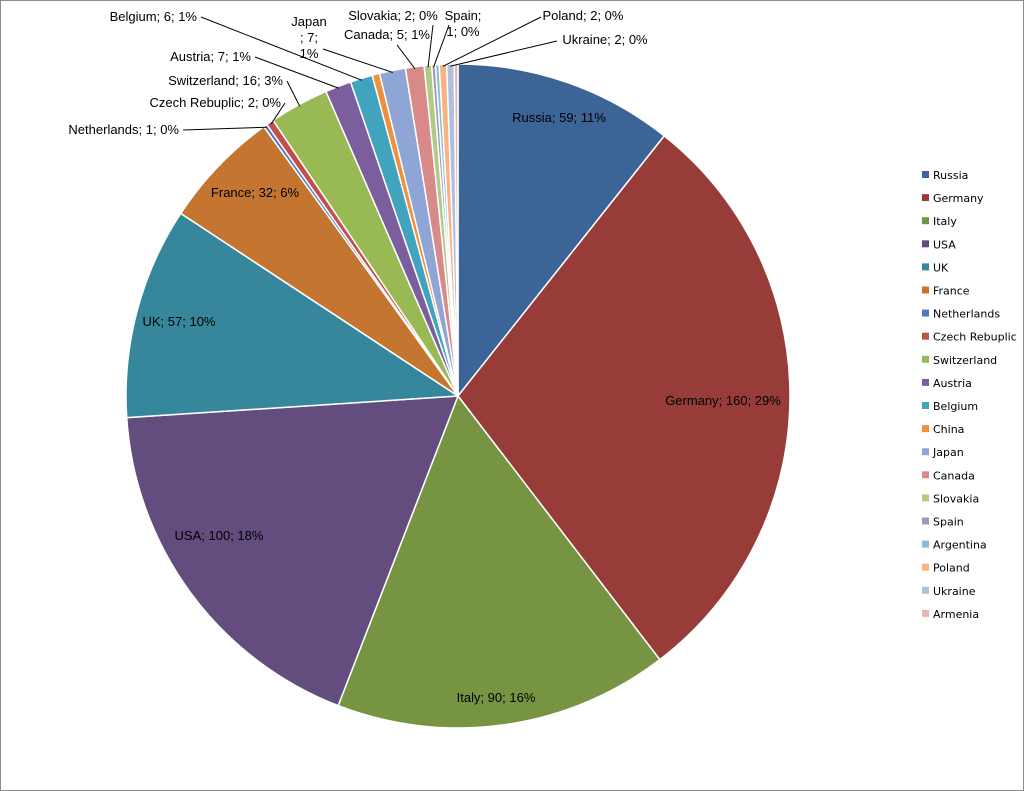 This screenshot has height=791, width=1024. Describe the element at coordinates (504, 53) in the screenshot. I see `leader-line-ukraine` at that location.